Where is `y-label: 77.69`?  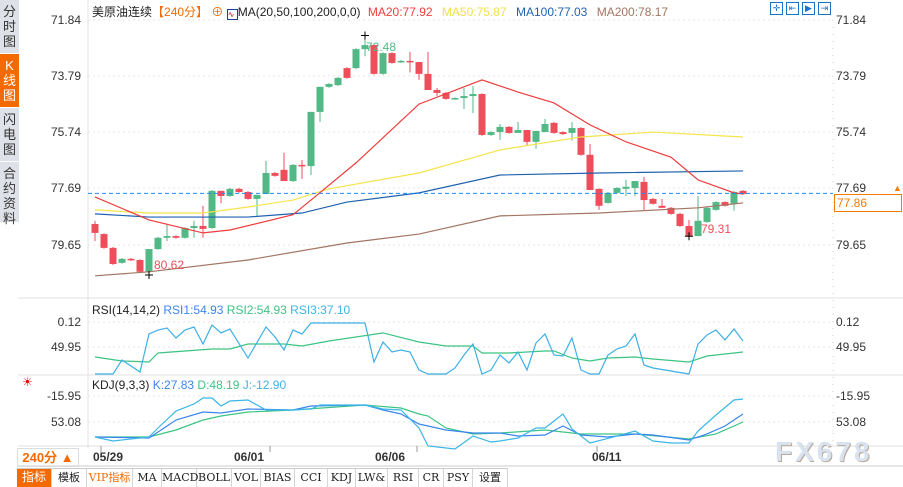
y-label: 77.69 is located at coordinates (65, 188).